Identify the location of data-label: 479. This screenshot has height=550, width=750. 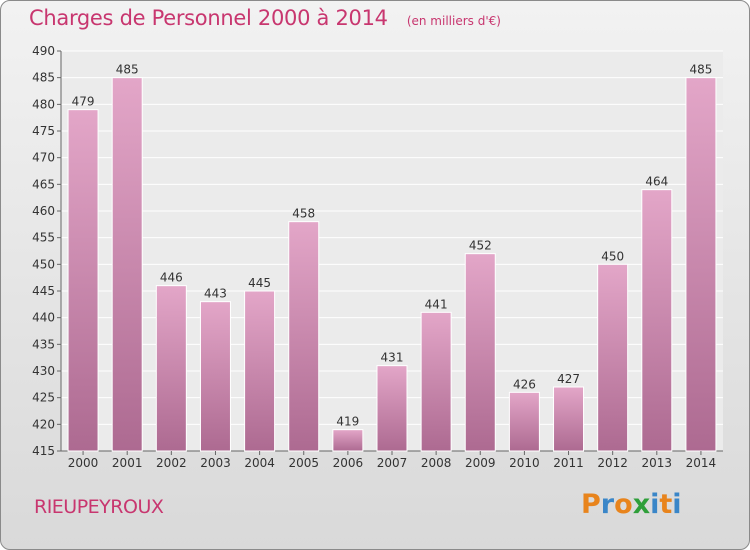
(83, 102).